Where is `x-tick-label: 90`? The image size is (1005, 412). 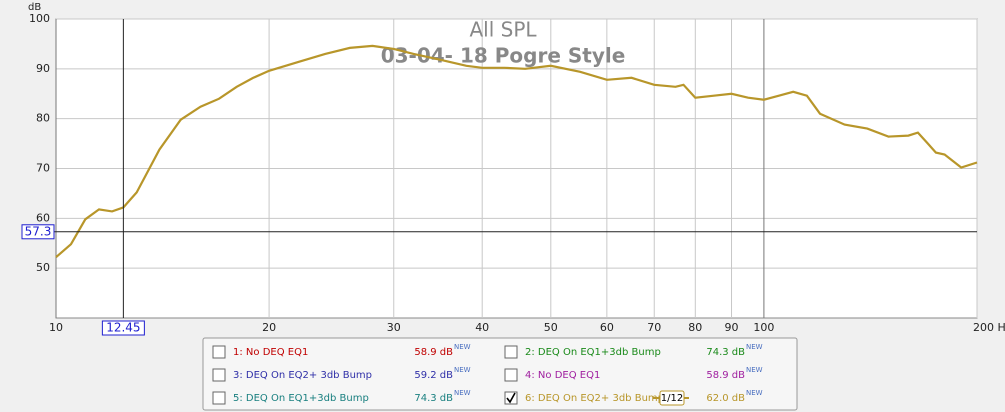
x-tick-label: 90 is located at coordinates (732, 327).